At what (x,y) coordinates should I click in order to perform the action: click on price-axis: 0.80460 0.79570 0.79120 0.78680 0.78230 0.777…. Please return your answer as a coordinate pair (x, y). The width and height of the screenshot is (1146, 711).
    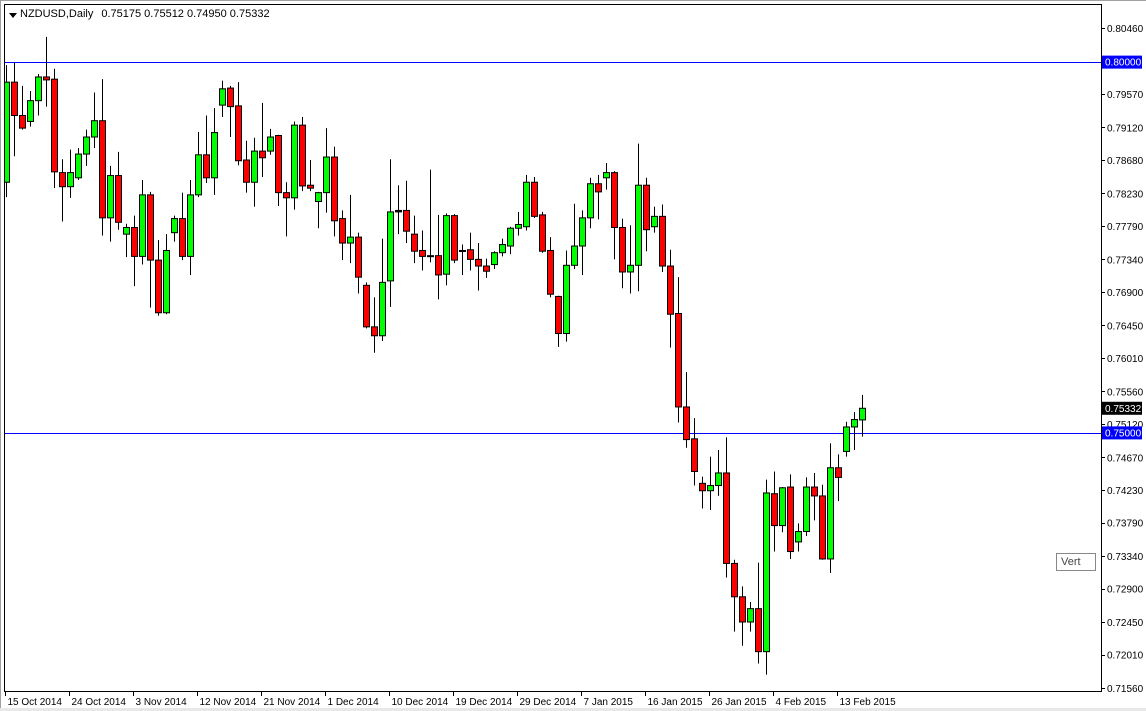
    Looking at the image, I should click on (1122, 359).